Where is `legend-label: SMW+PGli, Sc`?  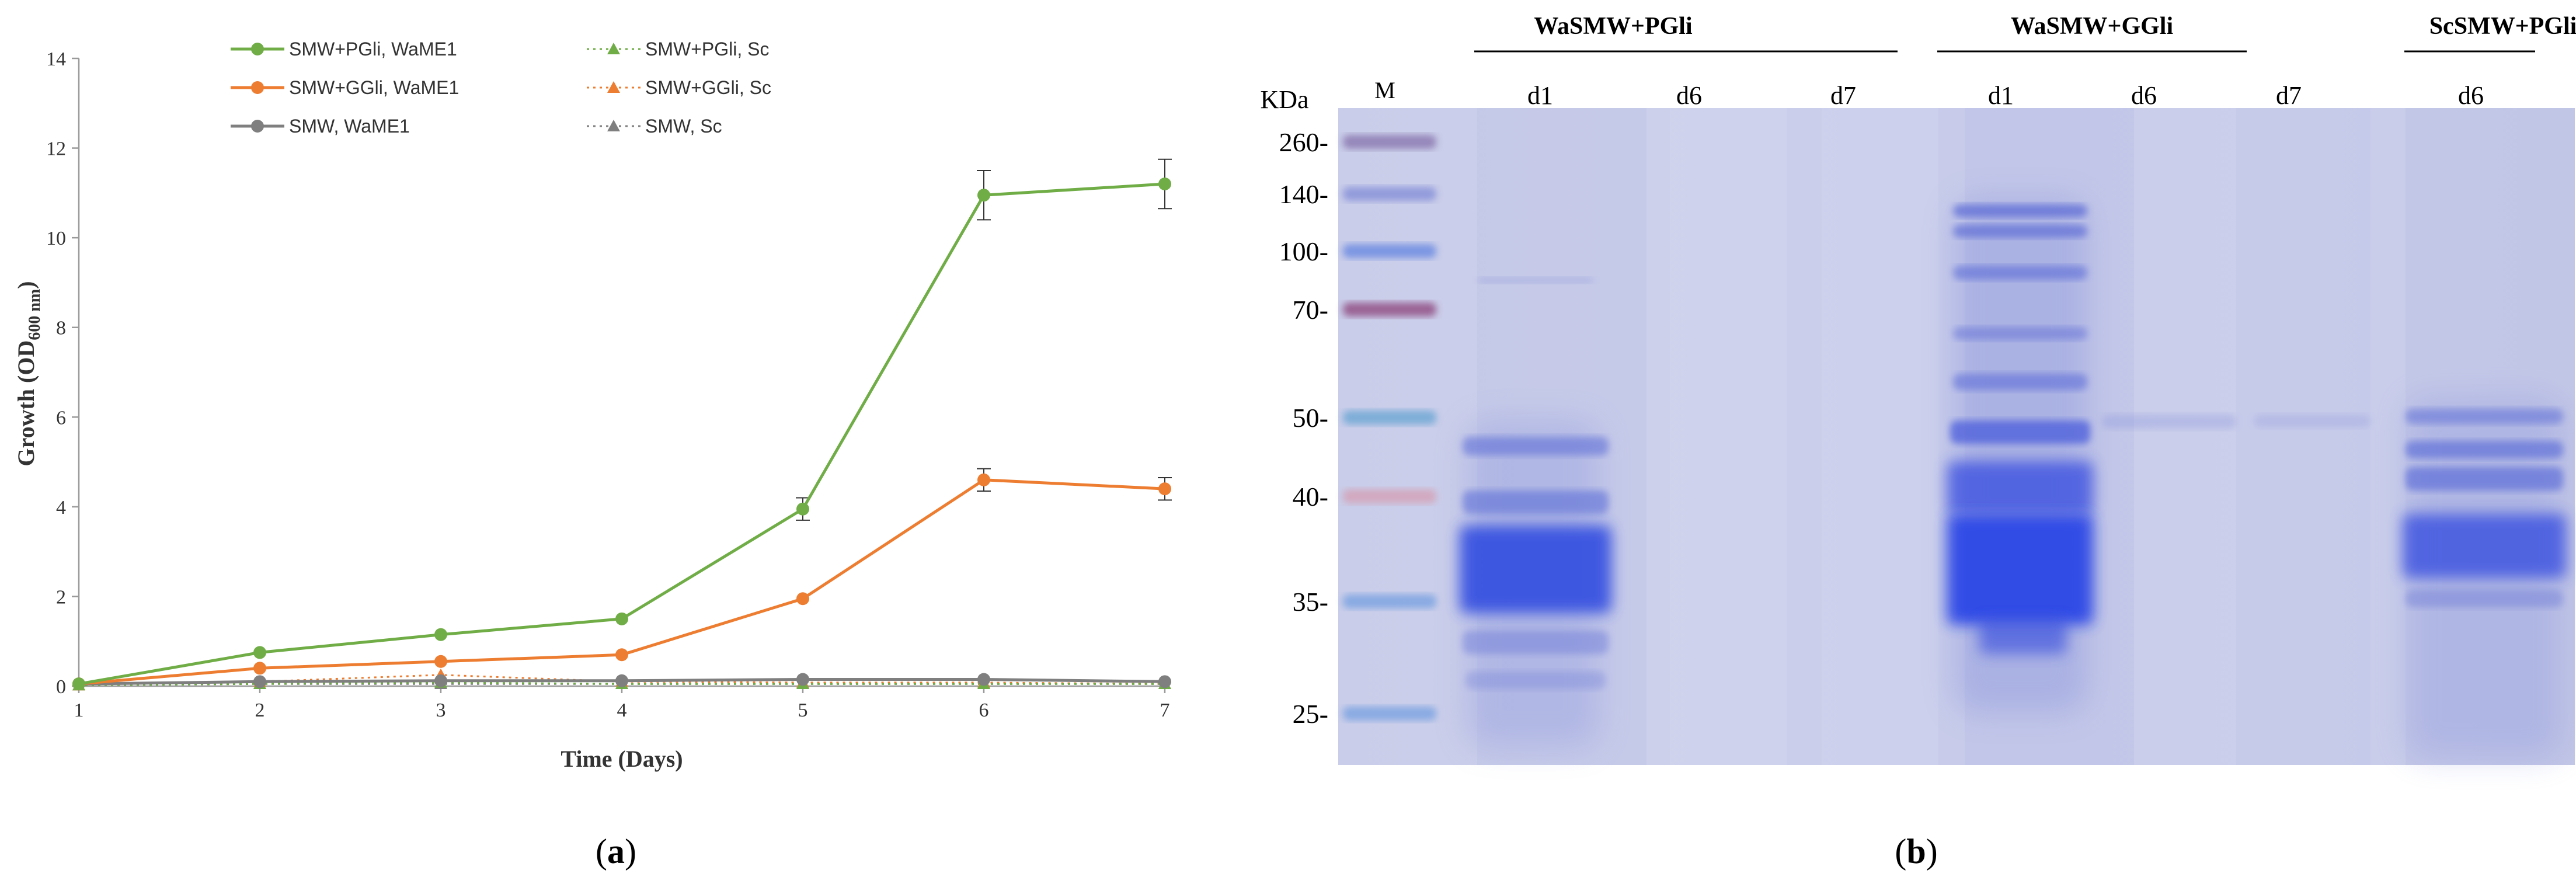
legend-label: SMW+PGli, Sc is located at coordinates (707, 49).